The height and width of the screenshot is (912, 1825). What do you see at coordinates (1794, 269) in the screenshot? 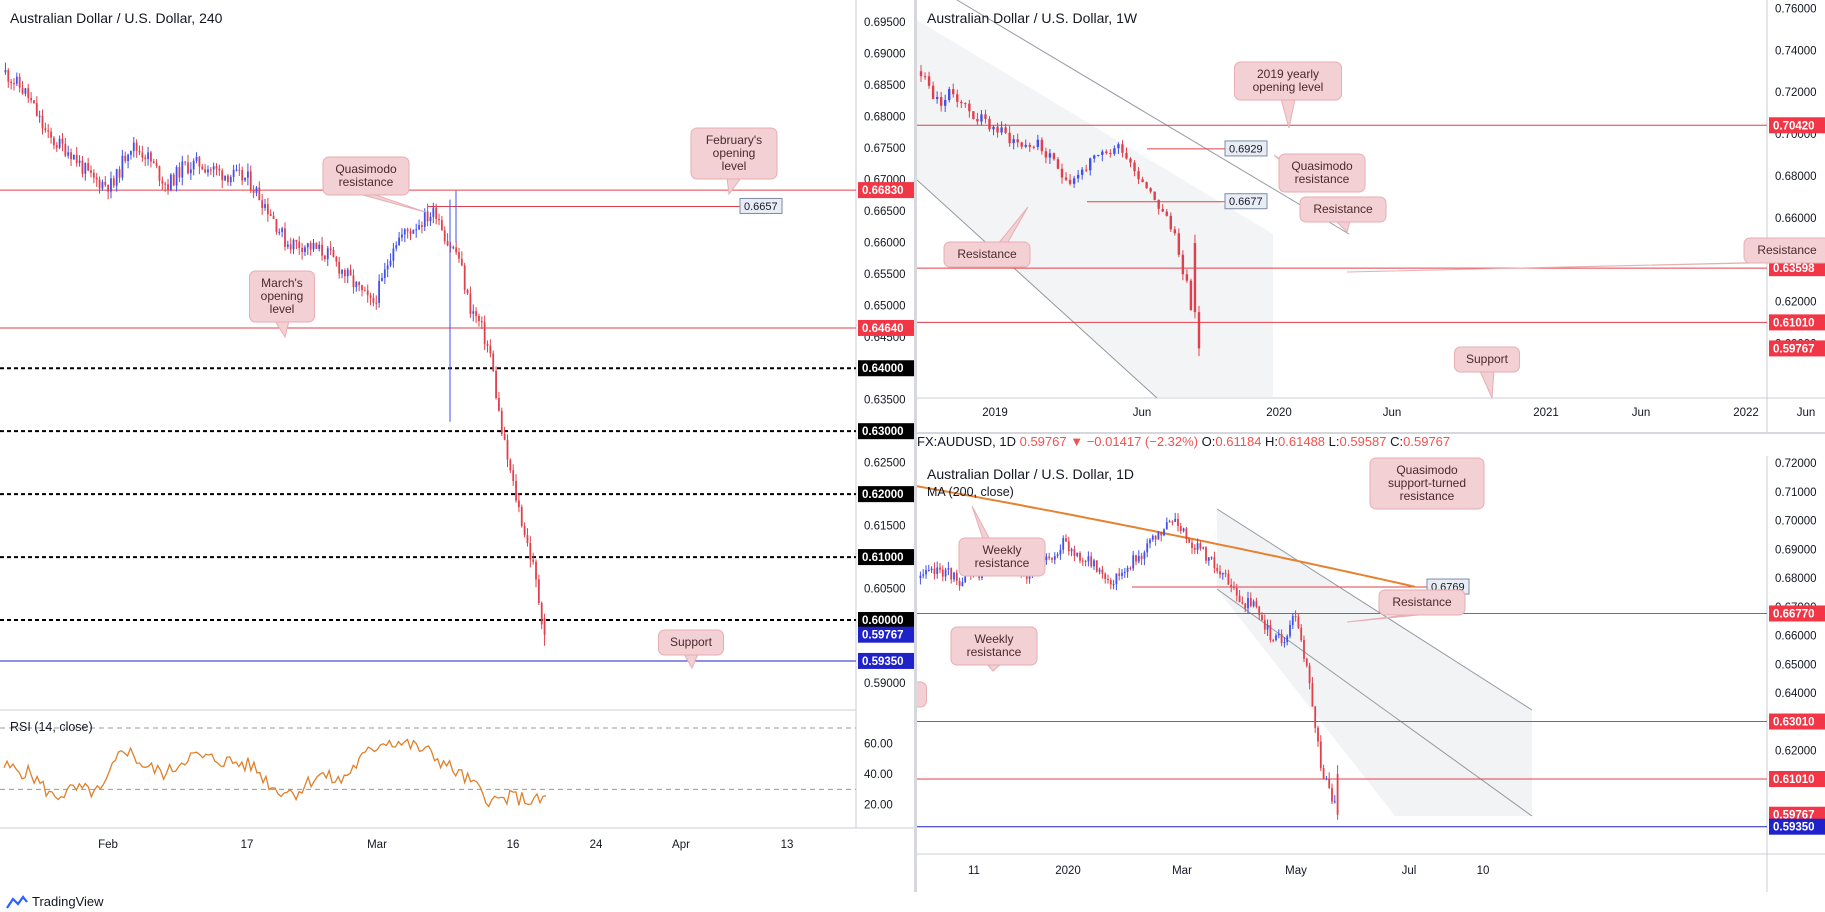
I see `weekly-level-label-1: 0.63598` at bounding box center [1794, 269].